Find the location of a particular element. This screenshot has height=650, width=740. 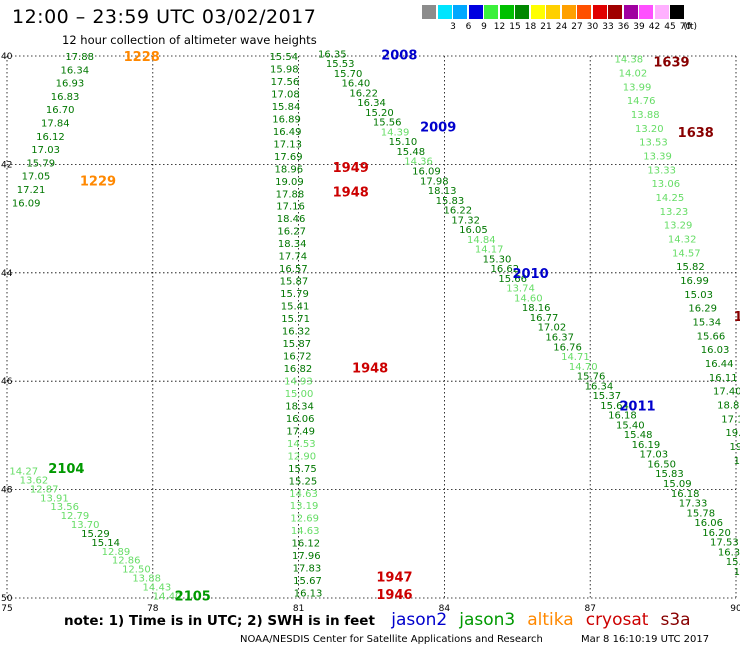

wave-height-value: 14.70 is located at coordinates (583, 367).